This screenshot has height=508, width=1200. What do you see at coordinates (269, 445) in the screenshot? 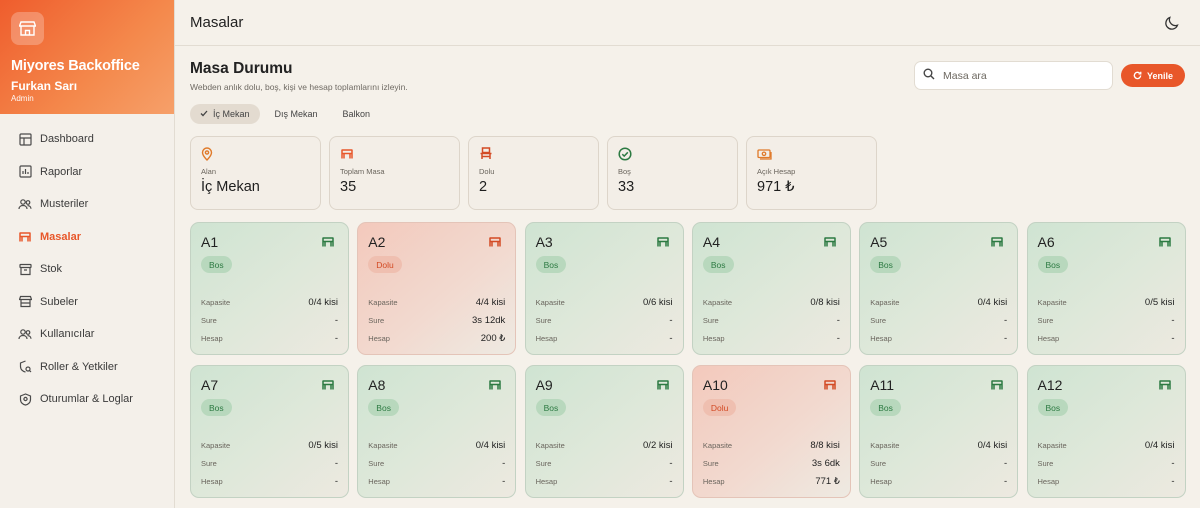
I see `capacity-row: Kapasite 0/5 kisi` at bounding box center [269, 445].